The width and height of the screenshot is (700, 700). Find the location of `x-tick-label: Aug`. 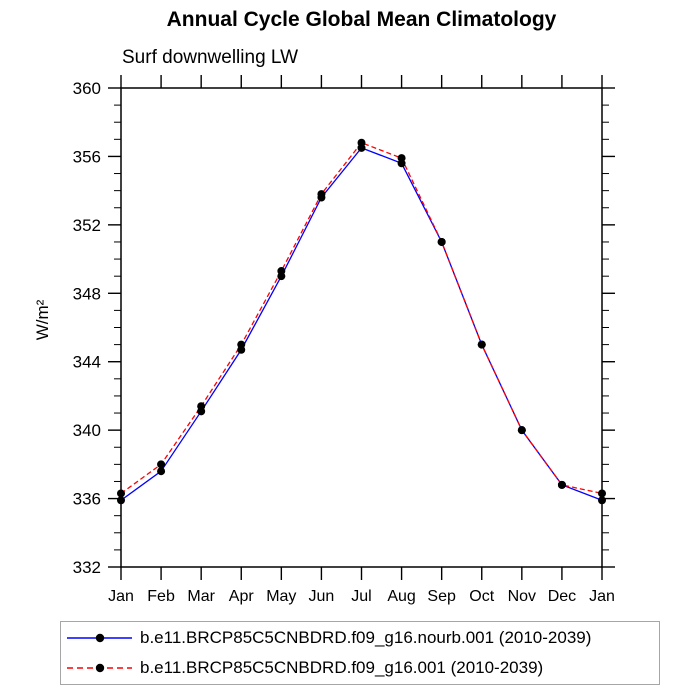

x-tick-label: Aug is located at coordinates (401, 596).